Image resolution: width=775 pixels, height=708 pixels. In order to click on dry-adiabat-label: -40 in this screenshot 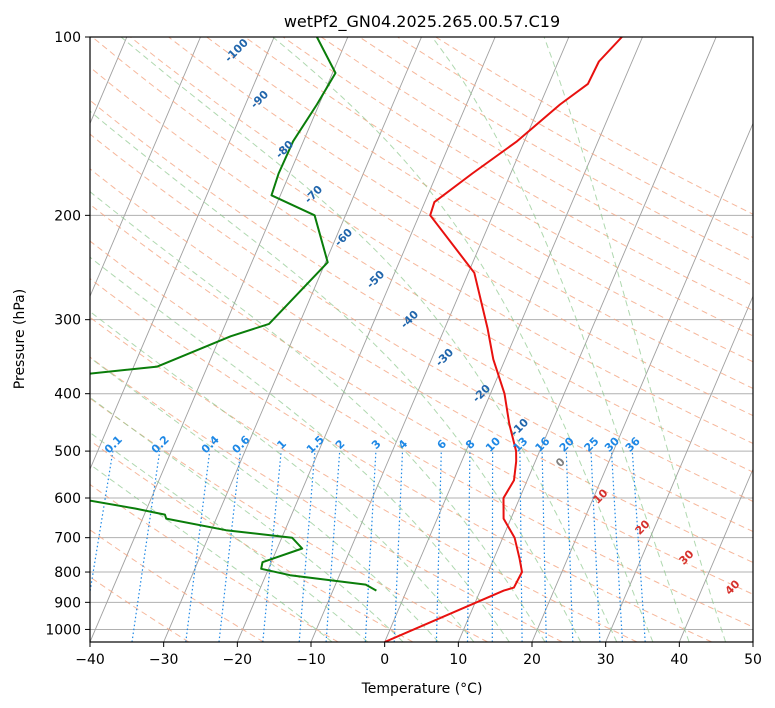, I will do `click(409, 319)`.